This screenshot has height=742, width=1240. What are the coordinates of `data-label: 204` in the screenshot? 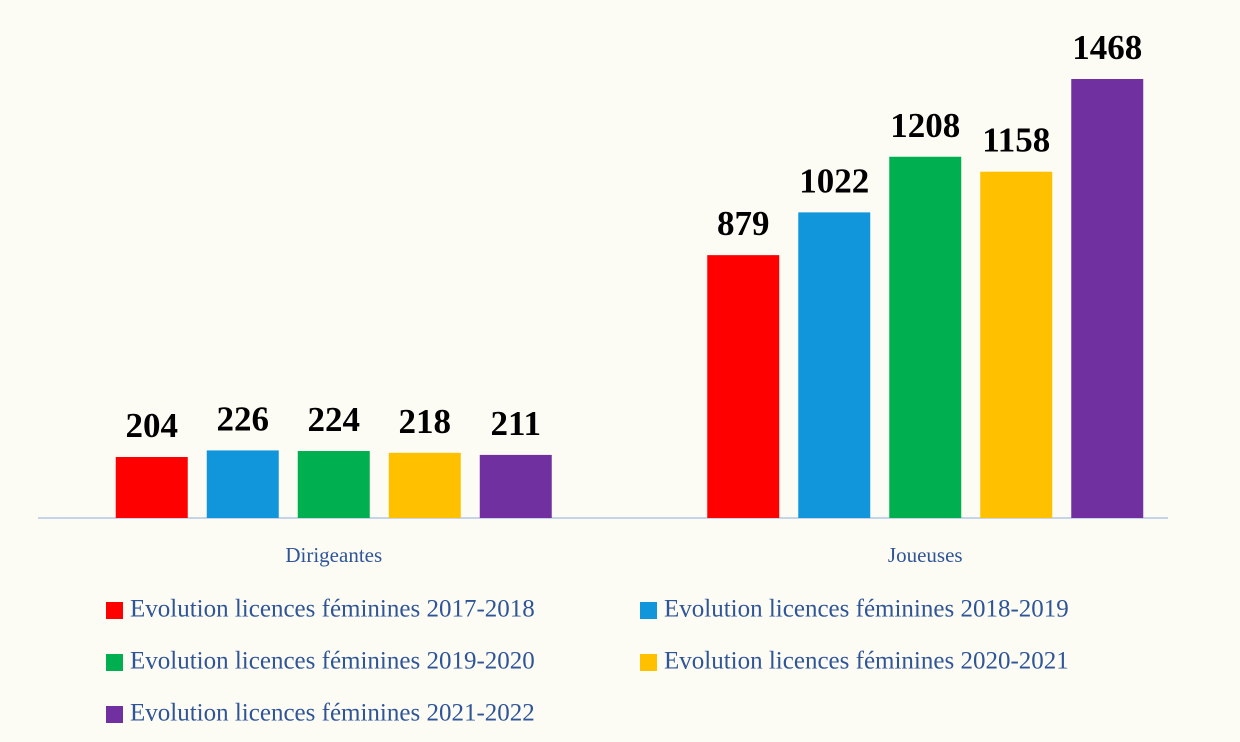 It's located at (152, 425).